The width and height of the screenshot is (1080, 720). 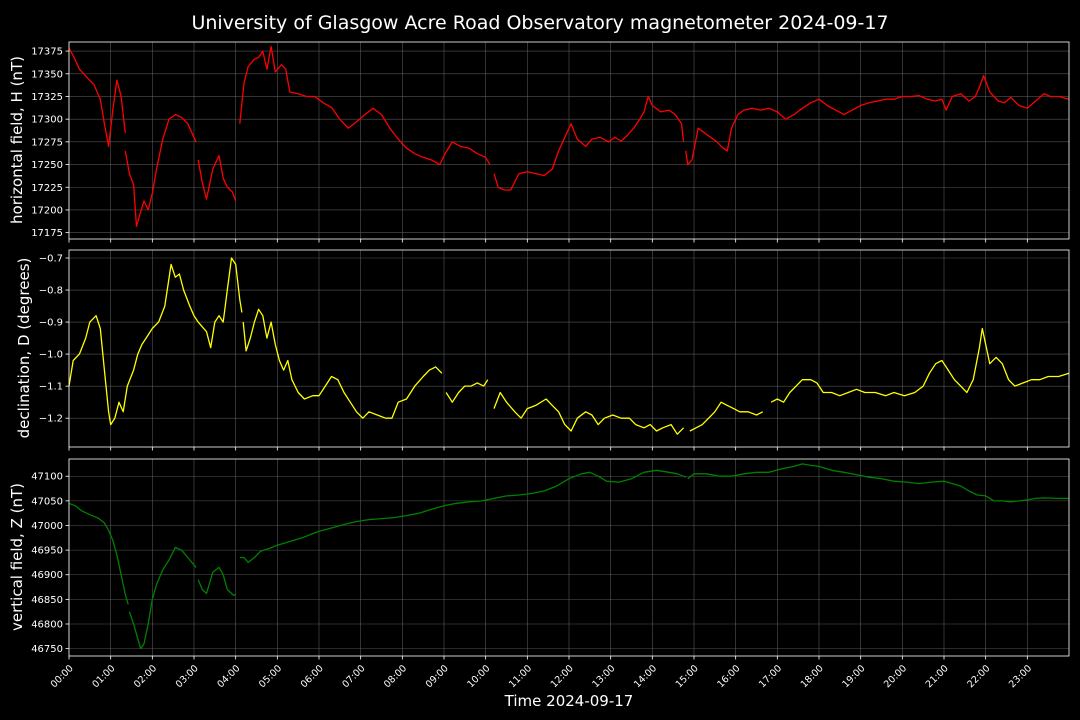 I want to click on y-axis-label-z: vertical field, Z (nT), so click(x=17, y=557).